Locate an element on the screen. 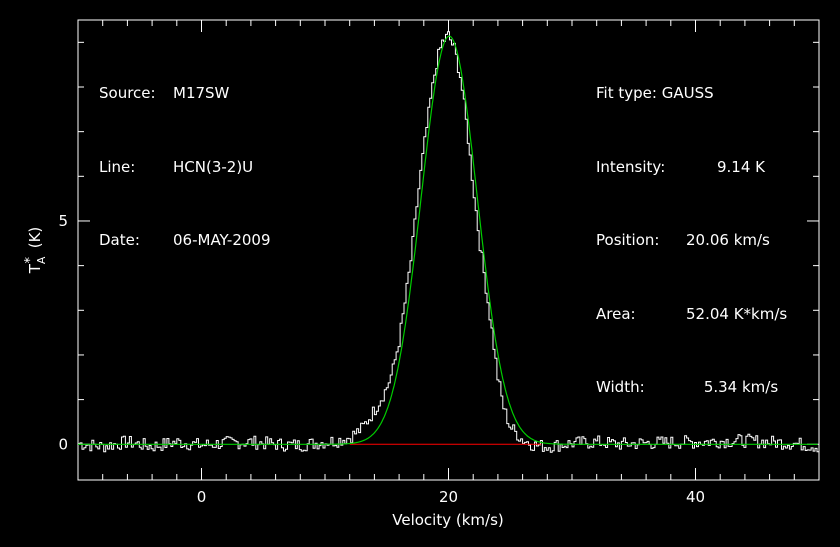 This screenshot has width=840, height=547. area-value: 52.04 K*km/s is located at coordinates (737, 313).